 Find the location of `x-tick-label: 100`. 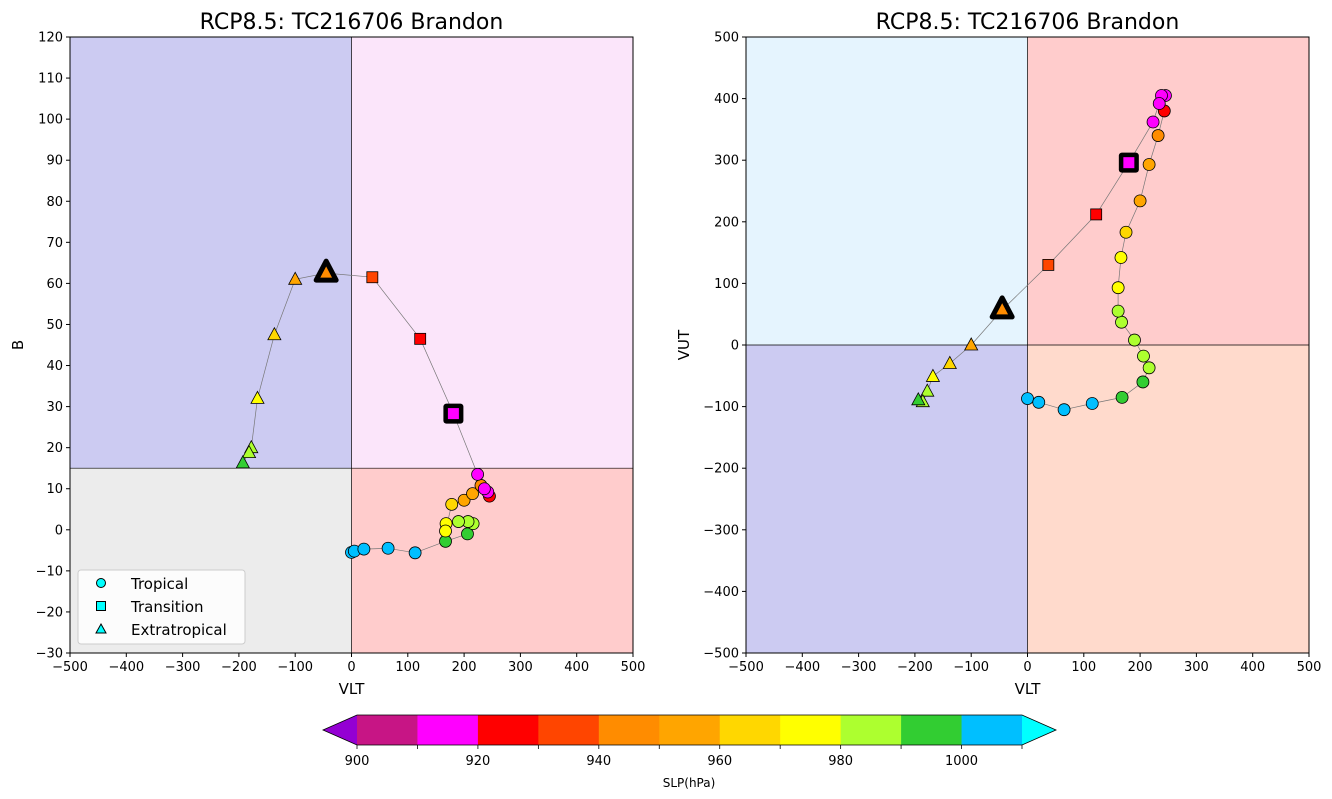

x-tick-label: 100 is located at coordinates (407, 667).